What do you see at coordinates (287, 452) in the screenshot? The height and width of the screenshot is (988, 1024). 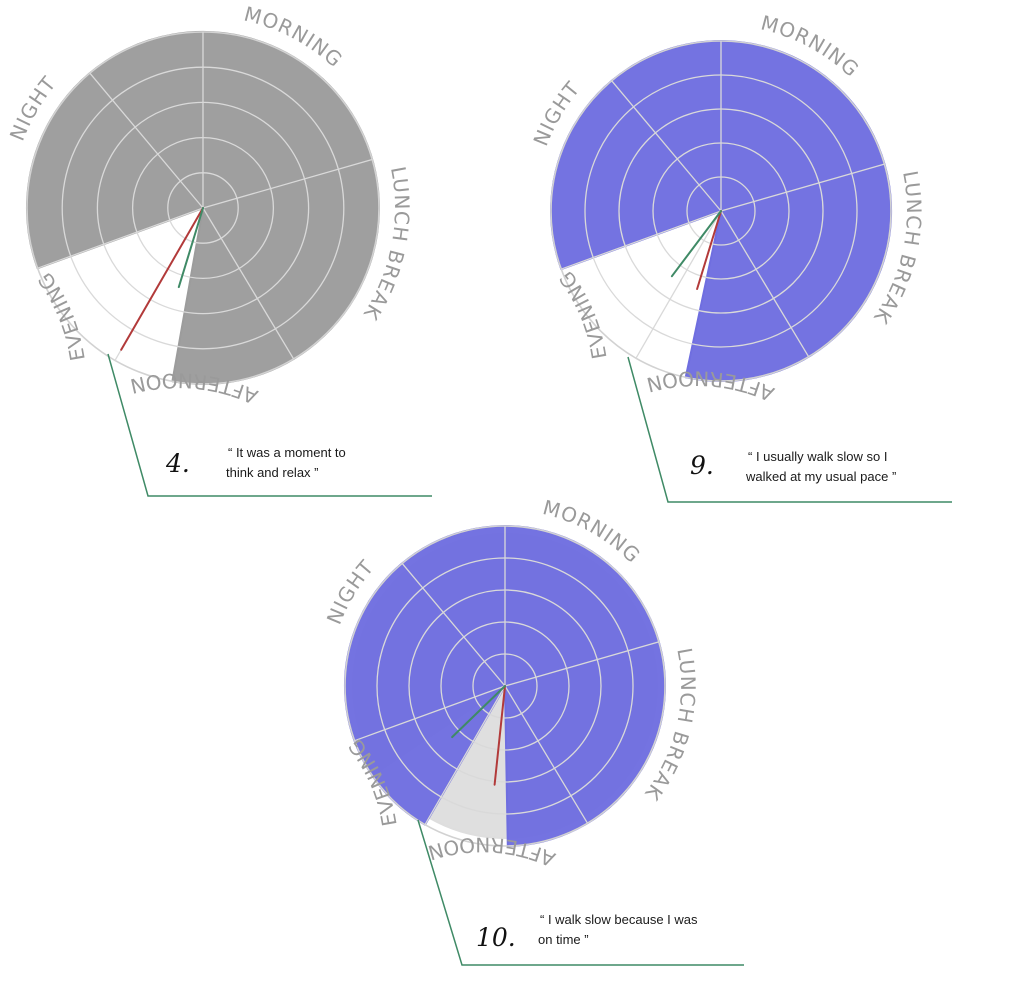 I see `quote-line-1: “ It was a moment to` at bounding box center [287, 452].